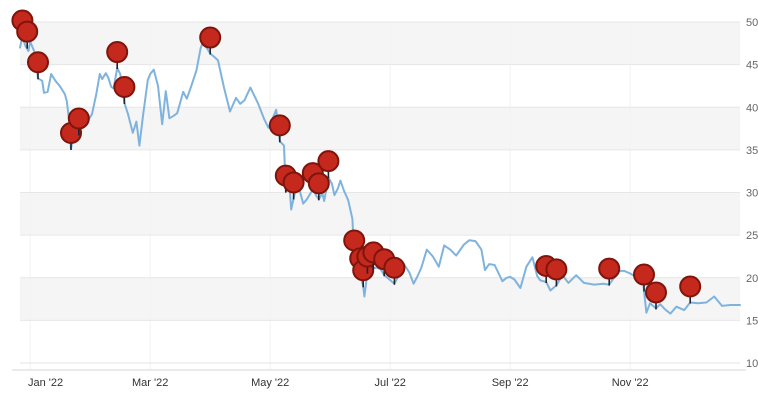  Describe the element at coordinates (510, 383) in the screenshot. I see `x-axis-label: Sep '22` at that location.